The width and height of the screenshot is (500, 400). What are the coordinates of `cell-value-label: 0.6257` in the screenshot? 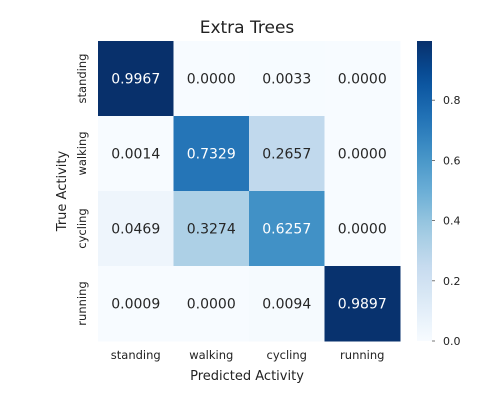 It's located at (286, 230).